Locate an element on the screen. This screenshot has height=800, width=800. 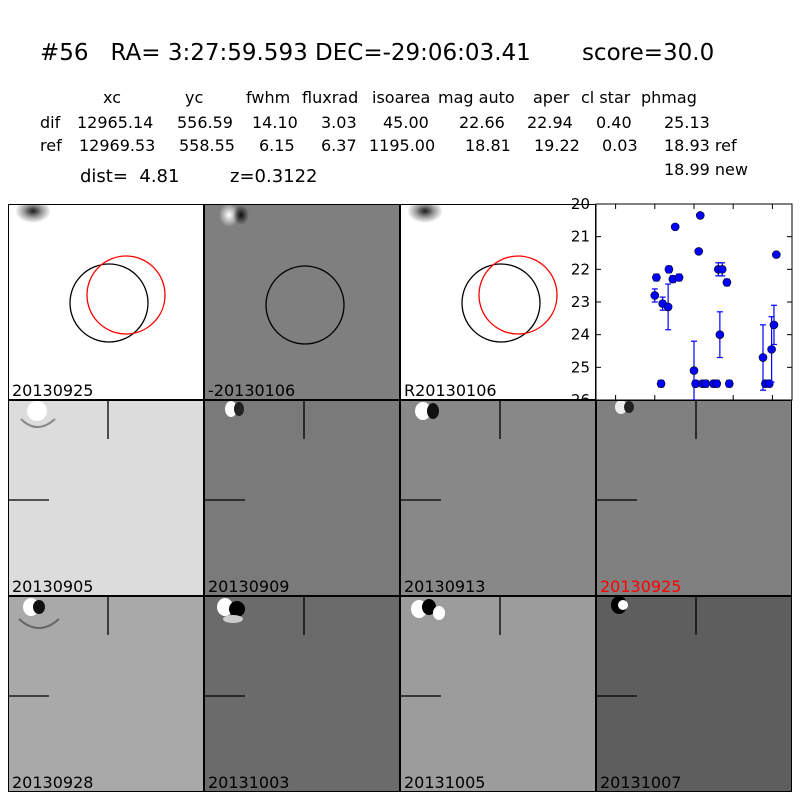
dif-fluxrad: 3.03 is located at coordinates (339, 122).